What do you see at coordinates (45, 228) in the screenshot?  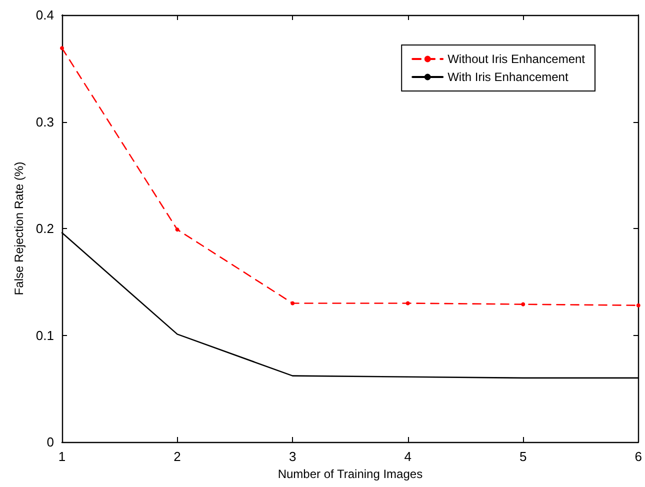 I see `y-tick-label: 0.2` at bounding box center [45, 228].